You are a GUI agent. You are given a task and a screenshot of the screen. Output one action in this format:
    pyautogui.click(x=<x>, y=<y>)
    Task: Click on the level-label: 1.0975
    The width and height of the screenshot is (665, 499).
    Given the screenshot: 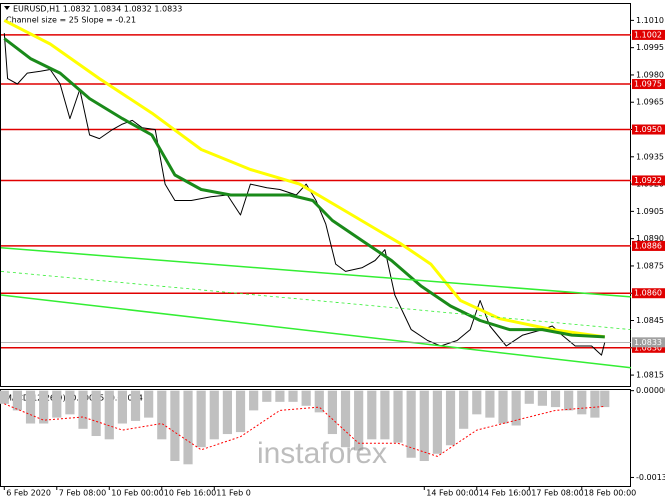 What is the action you would take?
    pyautogui.click(x=648, y=84)
    